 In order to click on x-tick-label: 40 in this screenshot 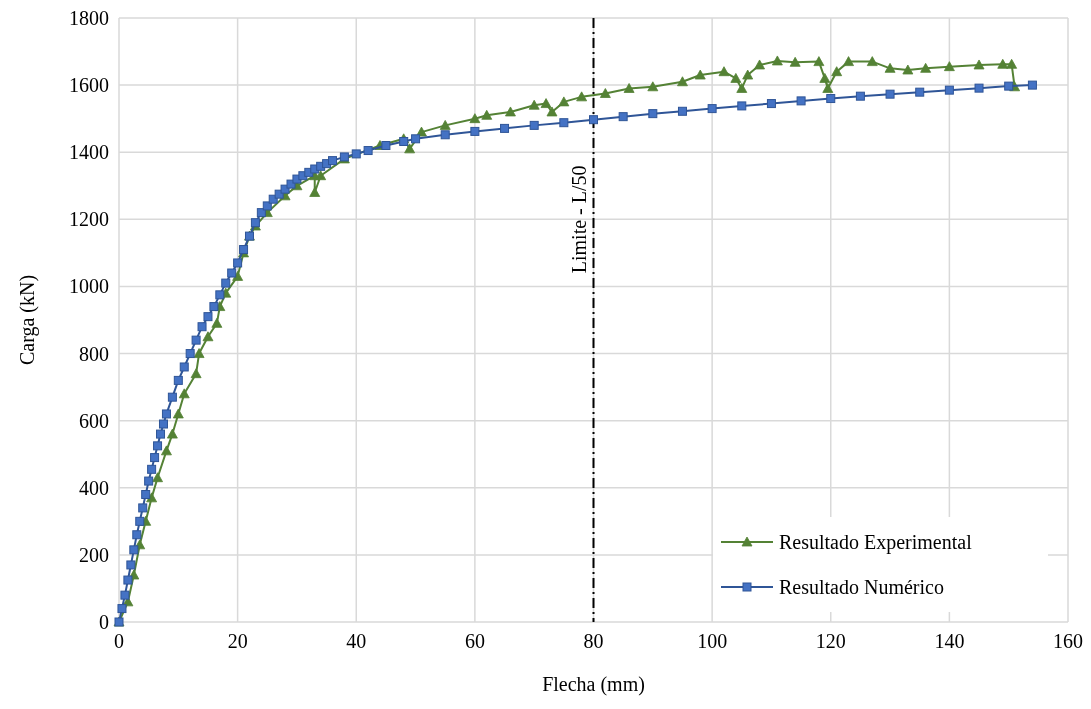, I will do `click(356, 641)`.